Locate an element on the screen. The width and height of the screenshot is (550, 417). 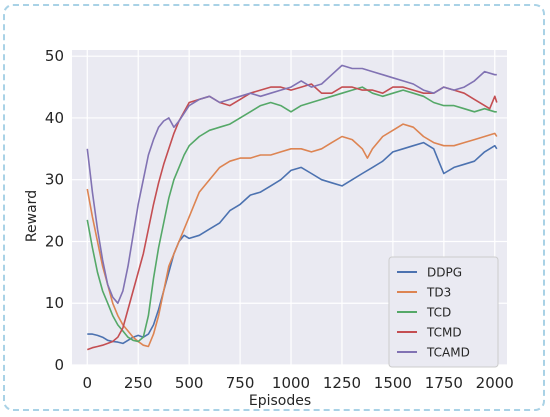
y-tick-label: 0 is located at coordinates (59, 365).